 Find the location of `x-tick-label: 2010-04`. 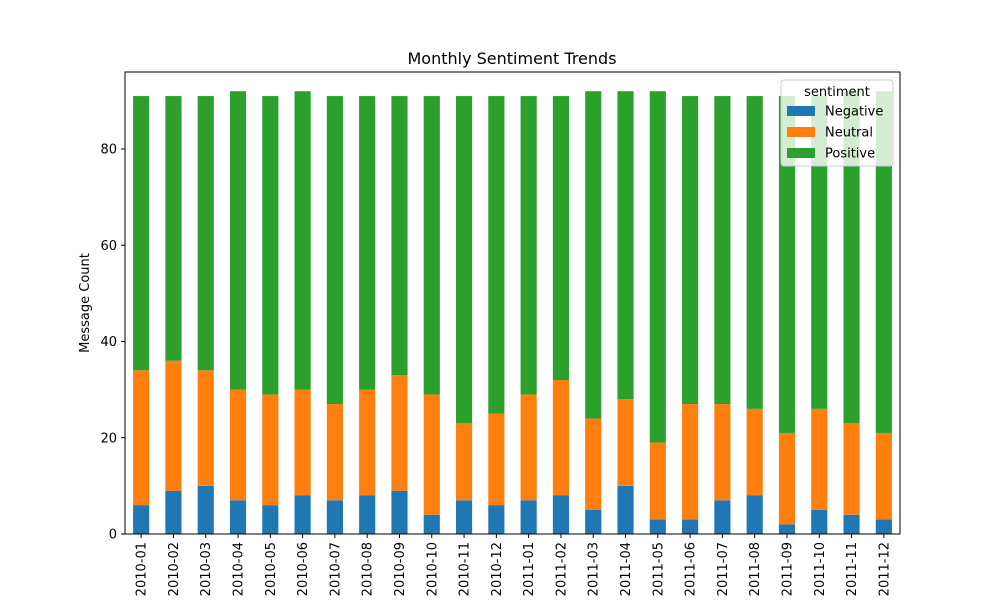

x-tick-label: 2010-04 is located at coordinates (239, 569).